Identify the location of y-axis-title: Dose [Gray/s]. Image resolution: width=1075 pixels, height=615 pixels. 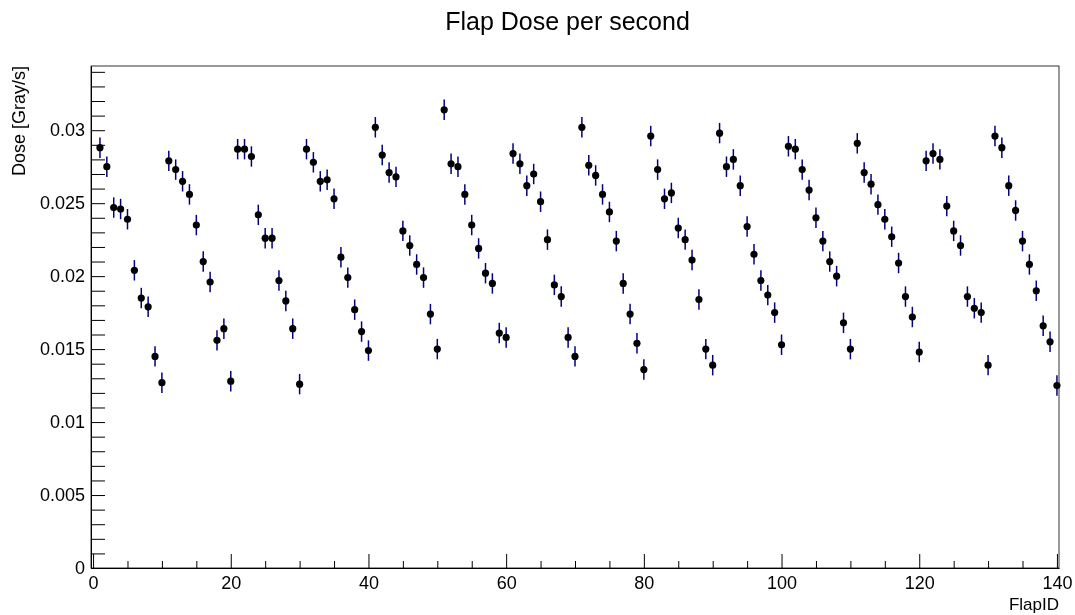
(19, 121).